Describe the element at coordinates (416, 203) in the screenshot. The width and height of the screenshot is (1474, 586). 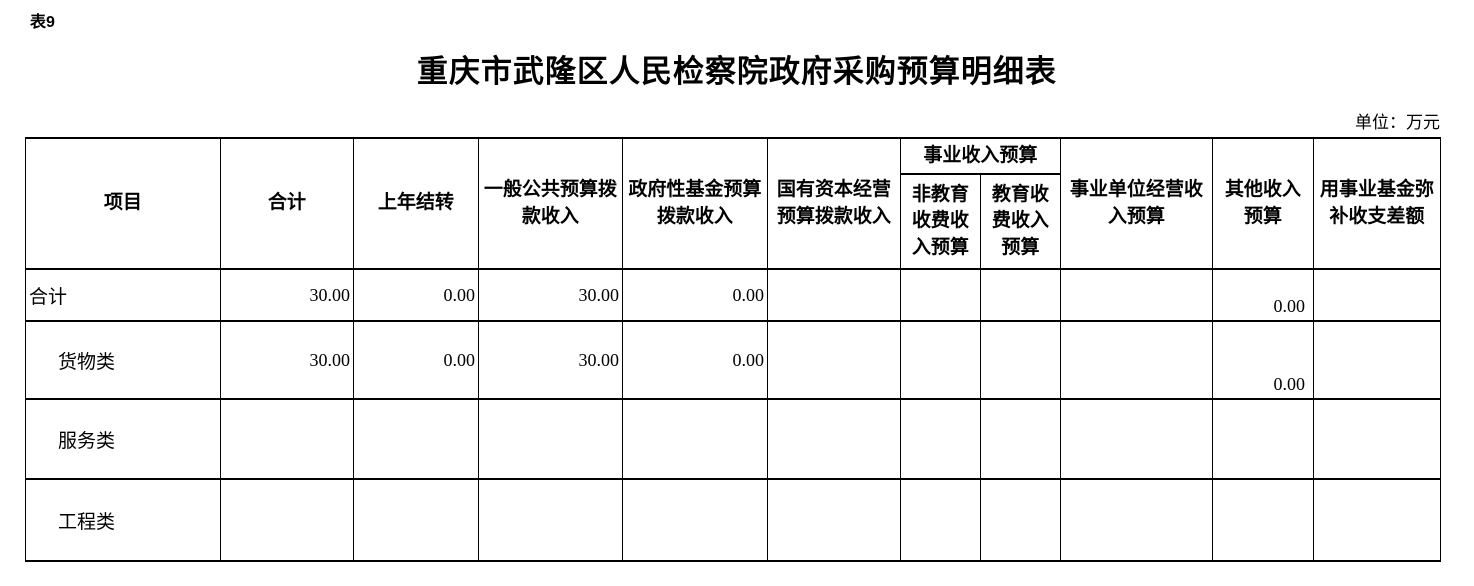
I see `col-header-carryover: 上年结转` at that location.